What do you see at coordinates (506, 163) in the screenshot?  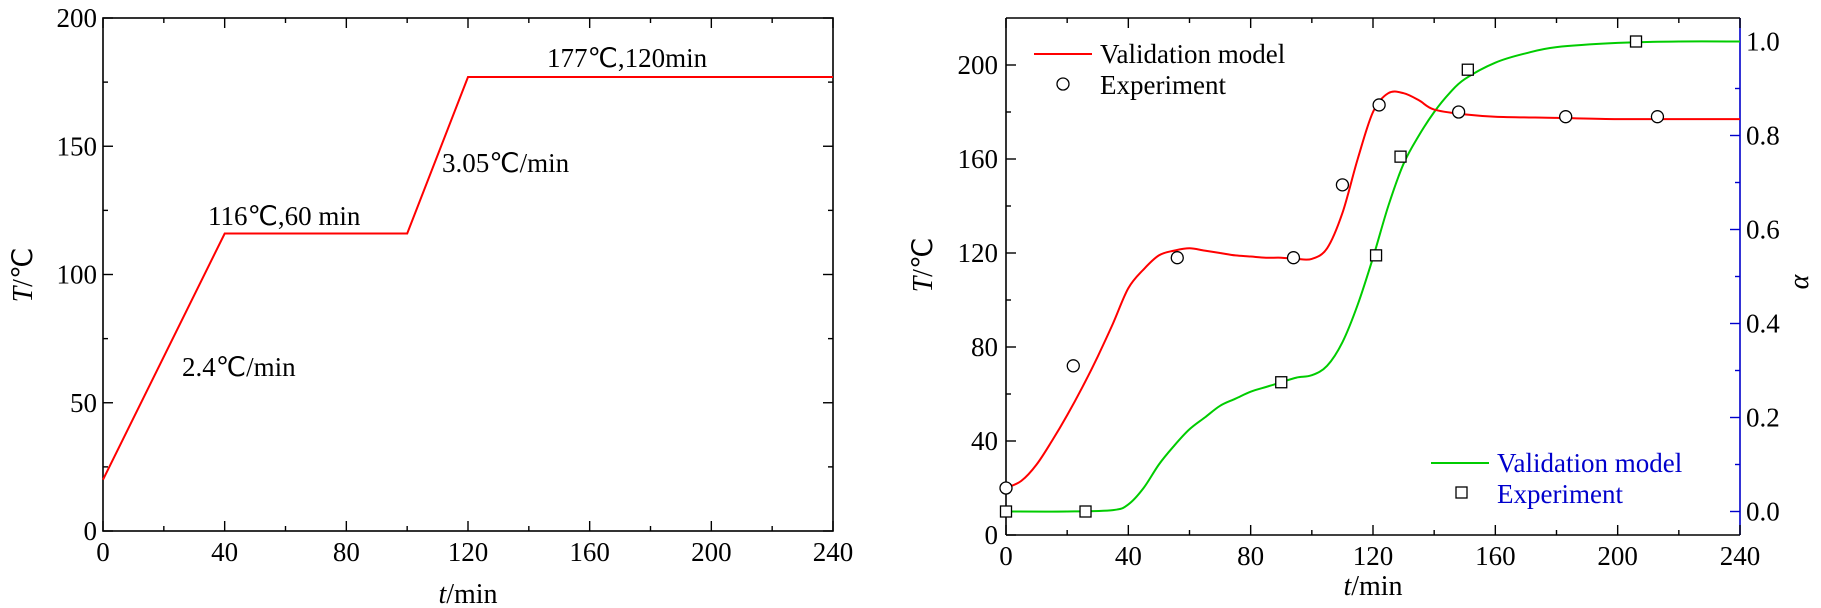 I see `left-annotation-ramp2: 3.05℃/min` at bounding box center [506, 163].